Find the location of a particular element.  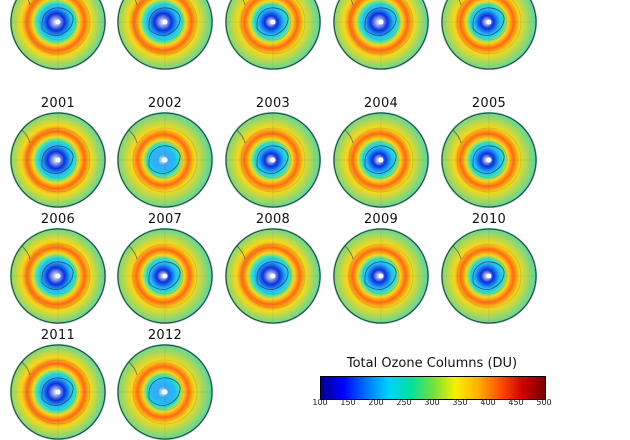

colorbar-gradient is located at coordinates (433, 388).